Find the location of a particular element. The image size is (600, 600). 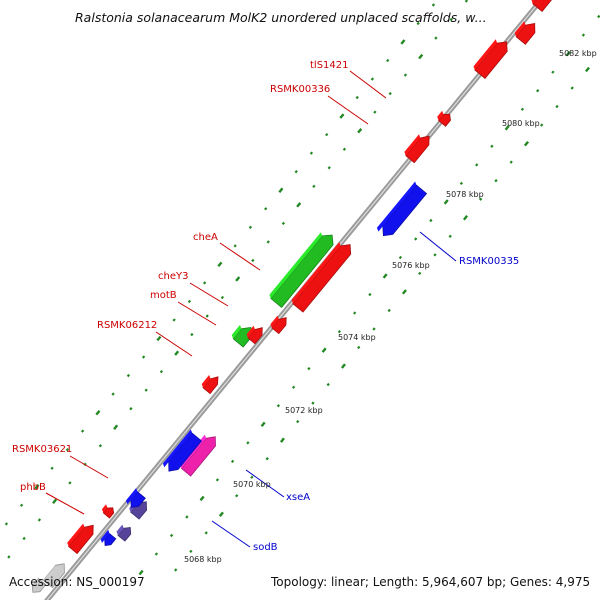

connector-sodb is located at coordinates (231, 534).